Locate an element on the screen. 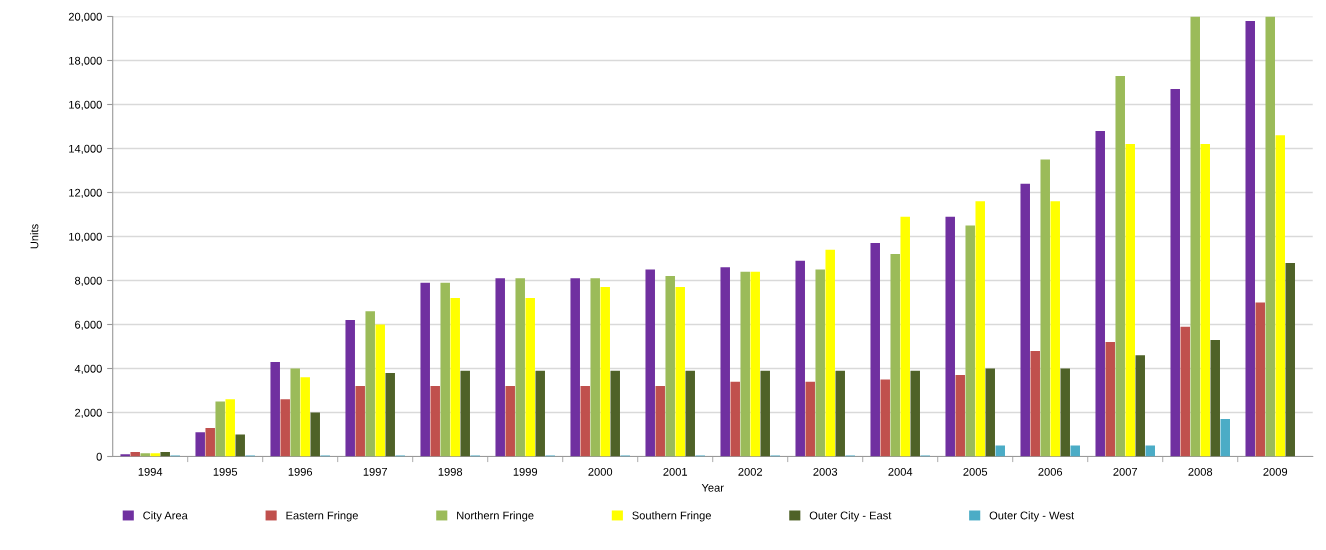 The width and height of the screenshot is (1326, 550). y-tick-label: 16,000 is located at coordinates (85, 105).